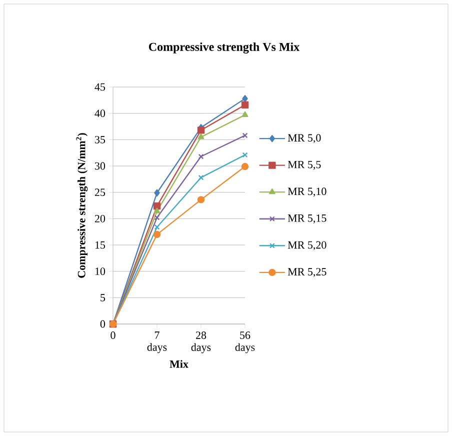 The image size is (452, 436). Describe the element at coordinates (307, 245) in the screenshot. I see `legend-label: MR 5,20` at that location.